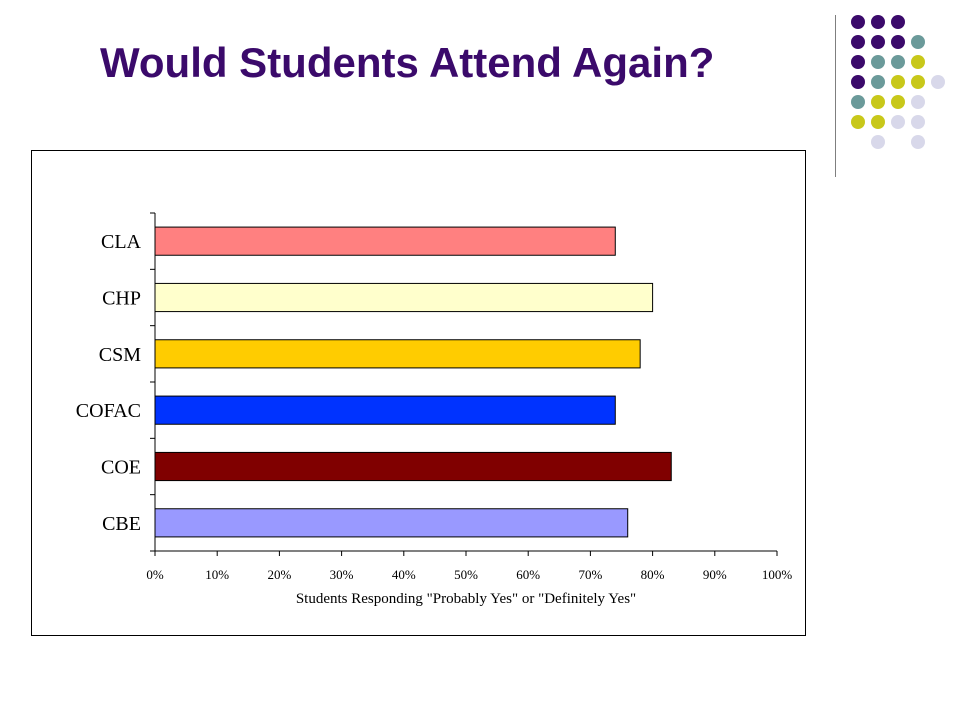 The width and height of the screenshot is (960, 720). I want to click on decorative-dot-grid, so click(898, 82).